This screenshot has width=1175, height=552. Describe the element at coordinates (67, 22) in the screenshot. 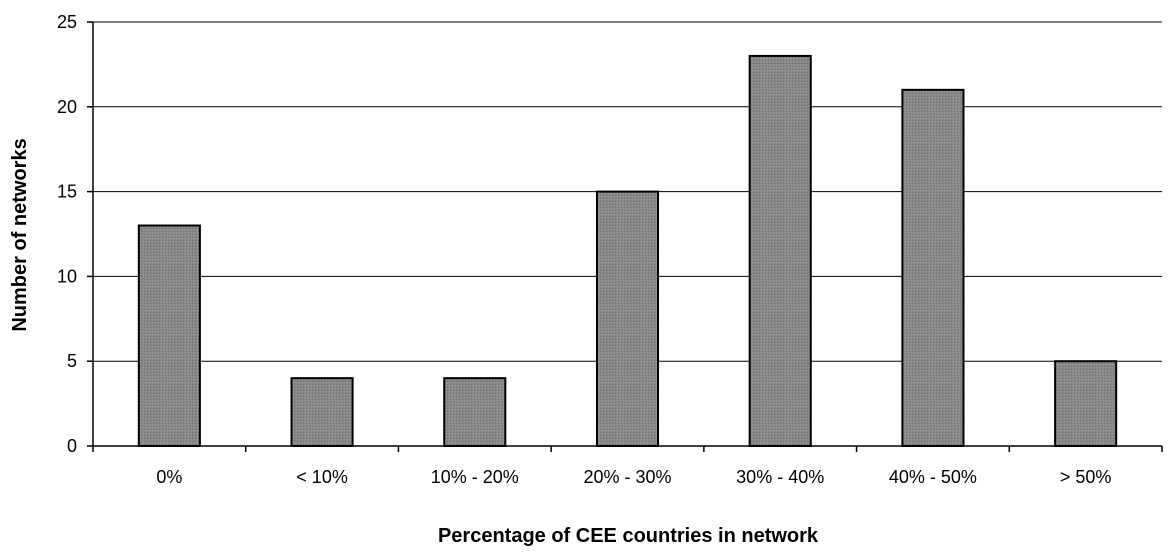

I see `y-tick-label: 25` at that location.